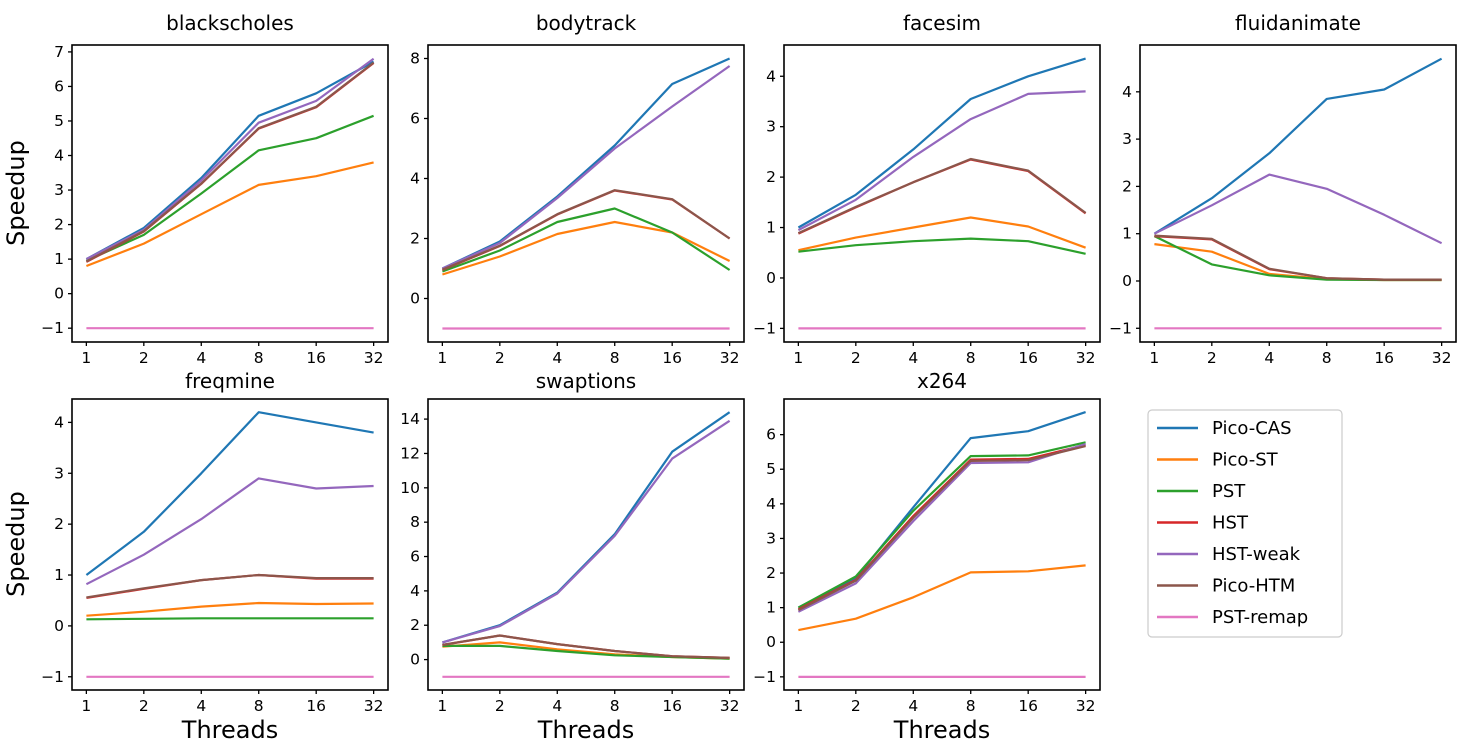 Image resolution: width=1475 pixels, height=756 pixels. What do you see at coordinates (1203, 523) in the screenshot?
I see `legend-item-HST: HST` at bounding box center [1203, 523].